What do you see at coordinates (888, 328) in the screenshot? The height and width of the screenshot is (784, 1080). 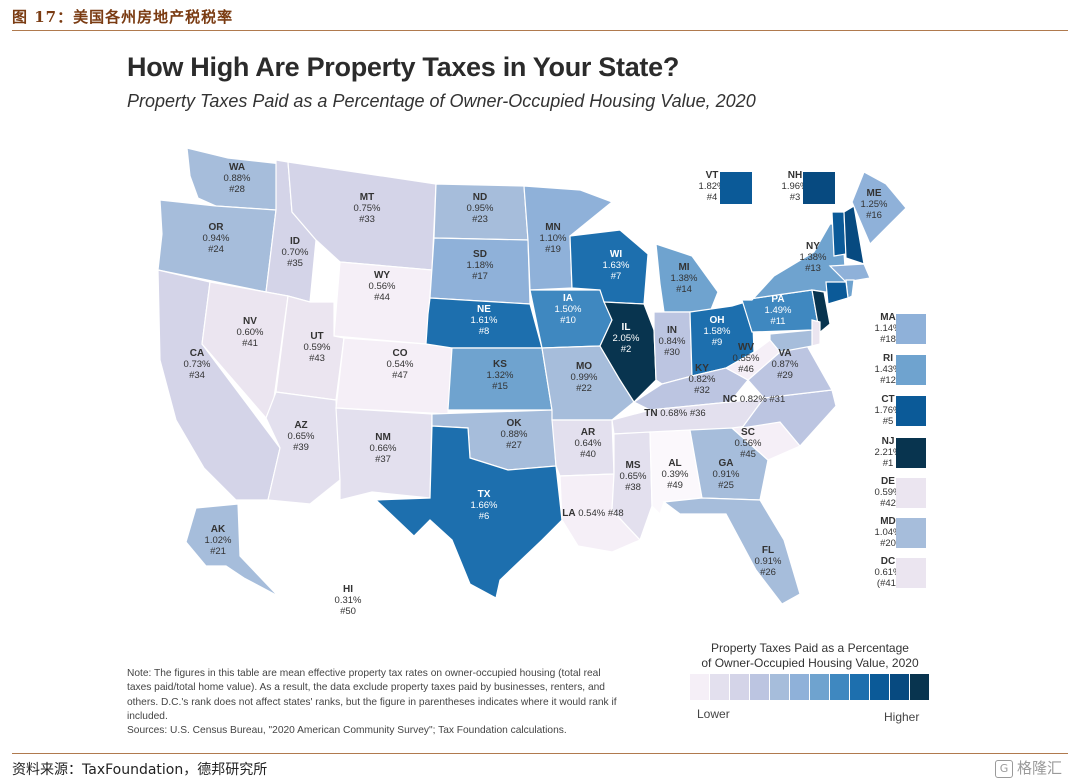 I see `state-label-ma: MA 1.14% #18` at bounding box center [888, 328].